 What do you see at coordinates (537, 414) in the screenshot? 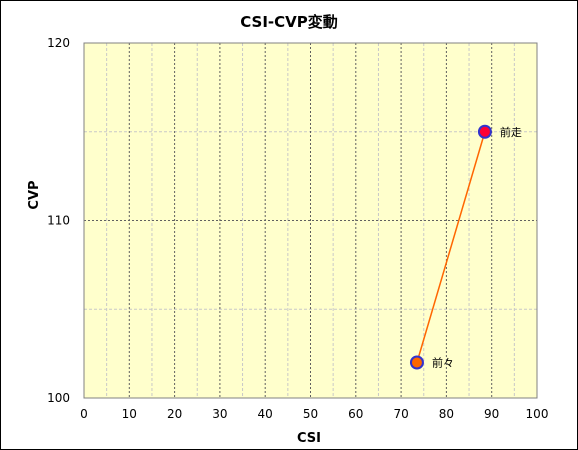
I see `x-tick-label: 100` at bounding box center [537, 414].